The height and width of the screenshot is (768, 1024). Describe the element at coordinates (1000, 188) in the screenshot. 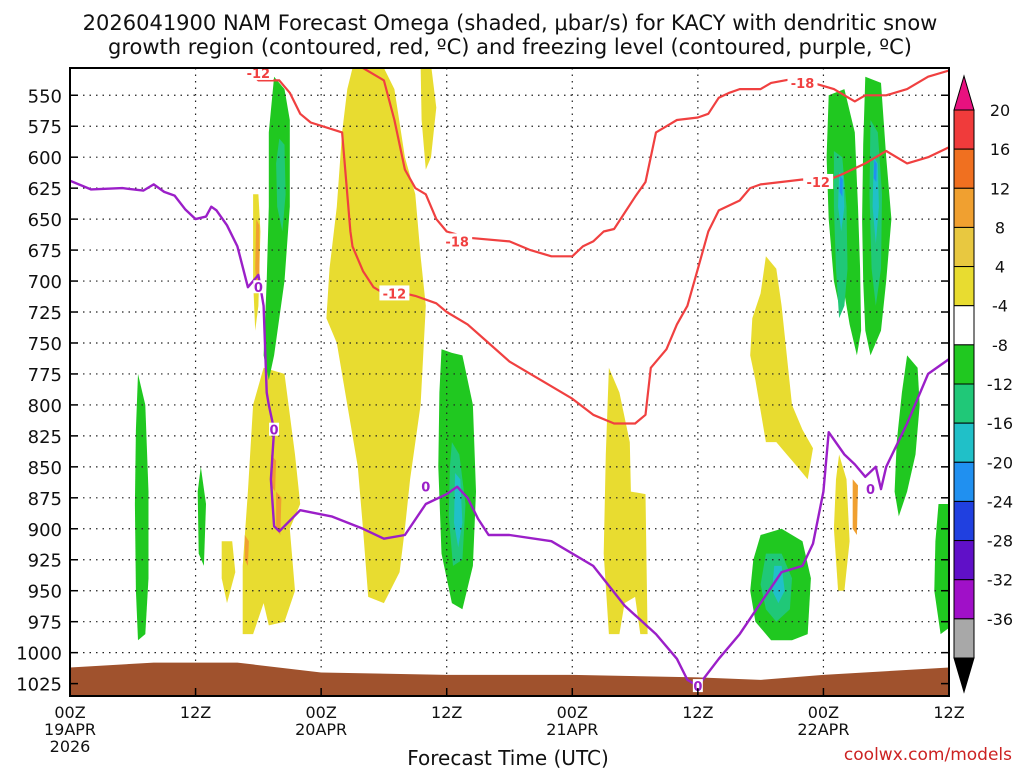

I see `colorbar-label: 12` at that location.